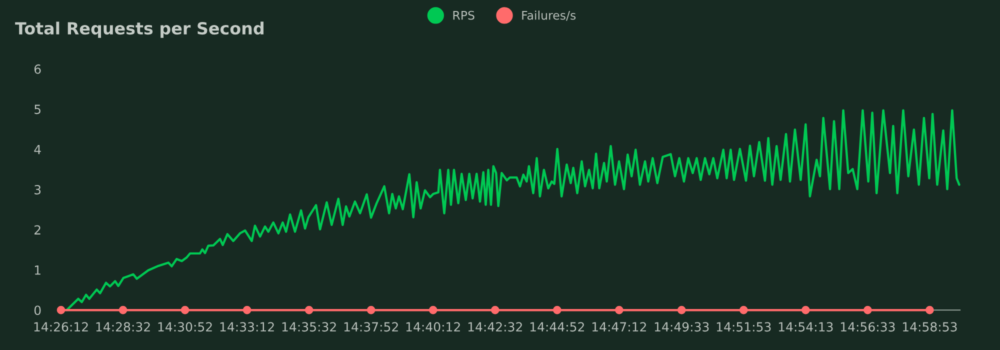 The height and width of the screenshot is (350, 1000). What do you see at coordinates (929, 327) in the screenshot?
I see `x-tick-label: 14:58:53` at bounding box center [929, 327].